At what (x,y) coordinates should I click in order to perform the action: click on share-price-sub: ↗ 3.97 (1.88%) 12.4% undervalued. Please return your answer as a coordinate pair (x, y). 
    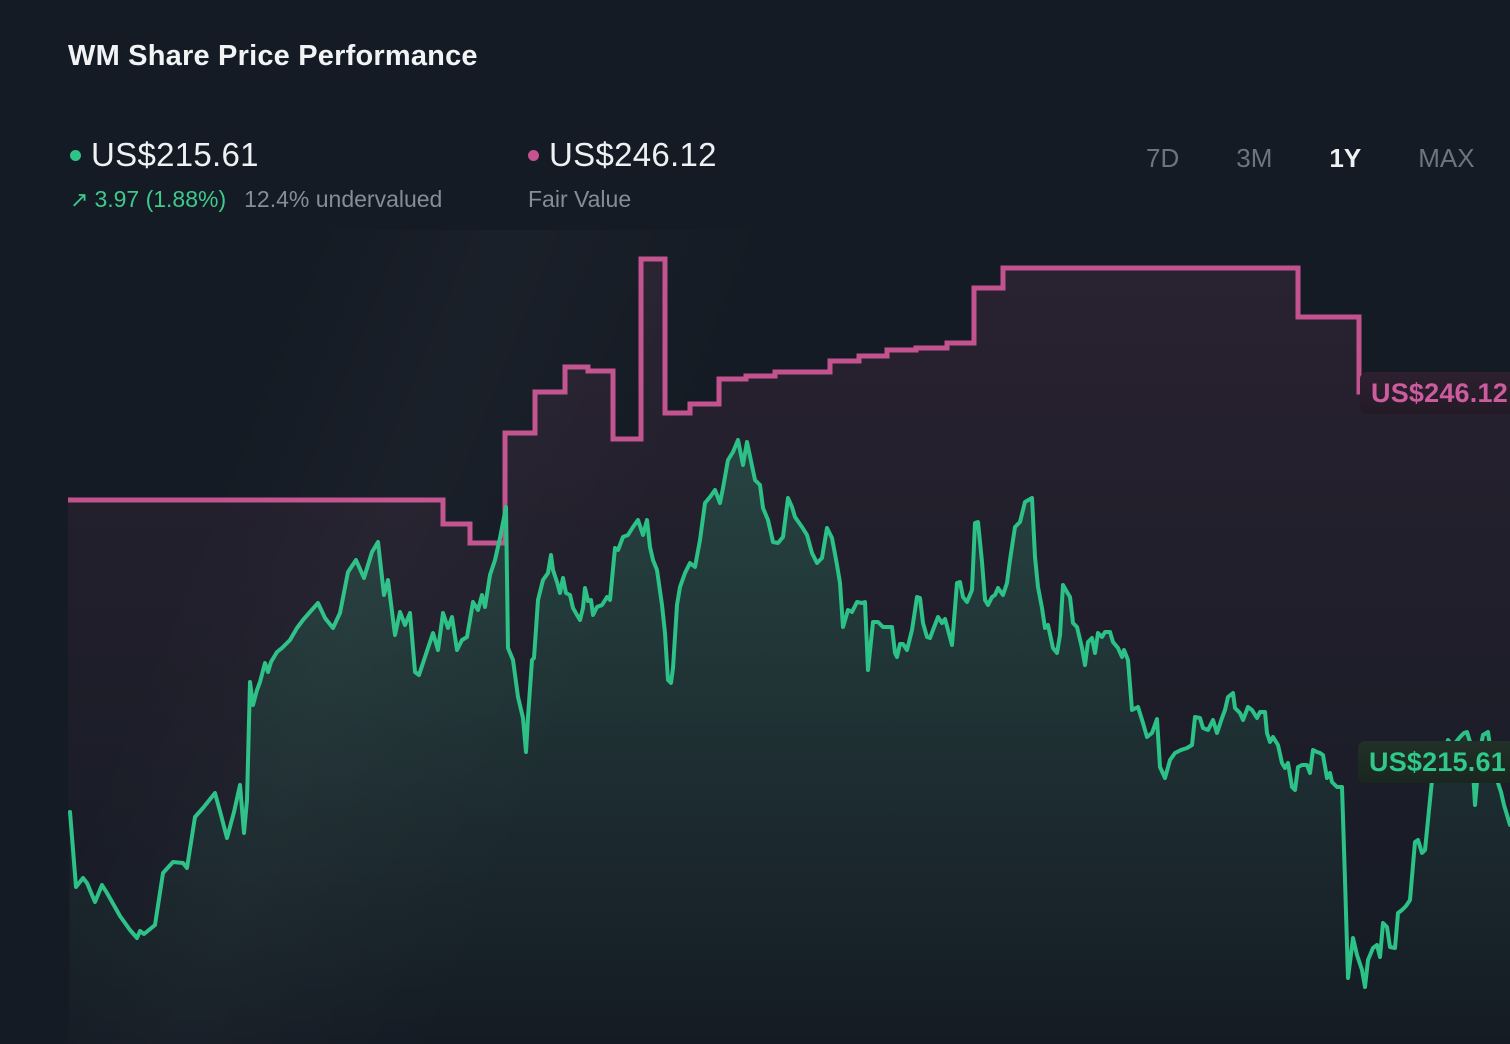
    Looking at the image, I should click on (256, 199).